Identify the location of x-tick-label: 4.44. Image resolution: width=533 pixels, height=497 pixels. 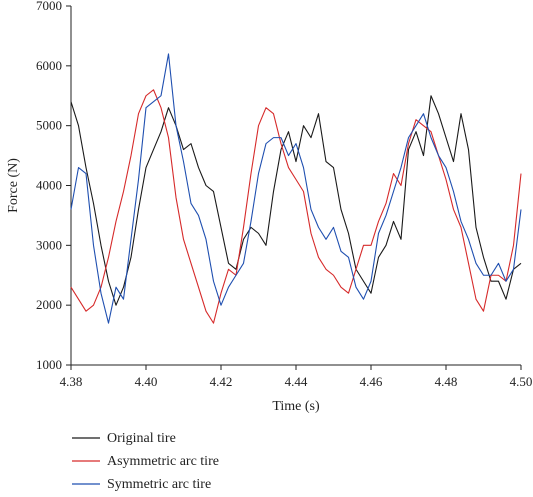
(296, 381).